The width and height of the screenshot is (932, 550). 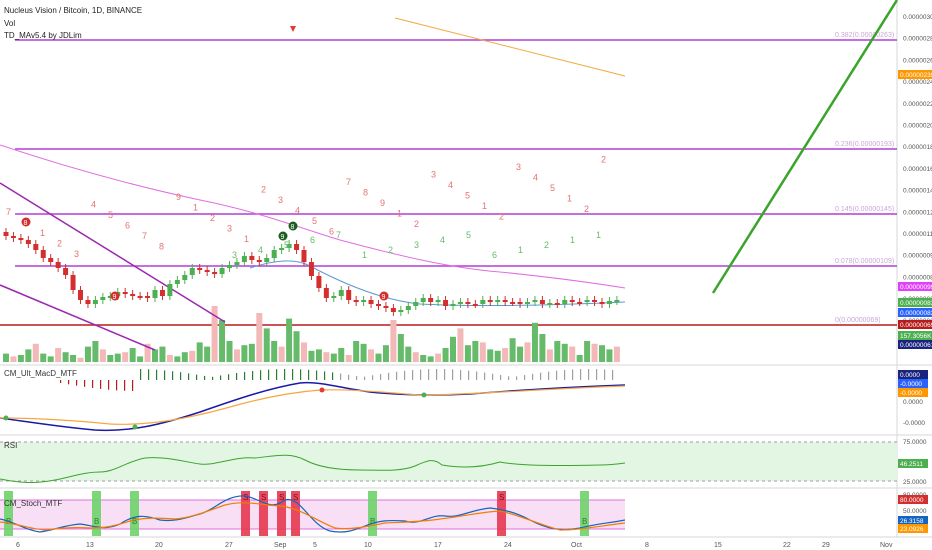 I want to click on chart-title: Nucleus Vision / Bitcoin, 1D, BINANCE, so click(x=73, y=10).